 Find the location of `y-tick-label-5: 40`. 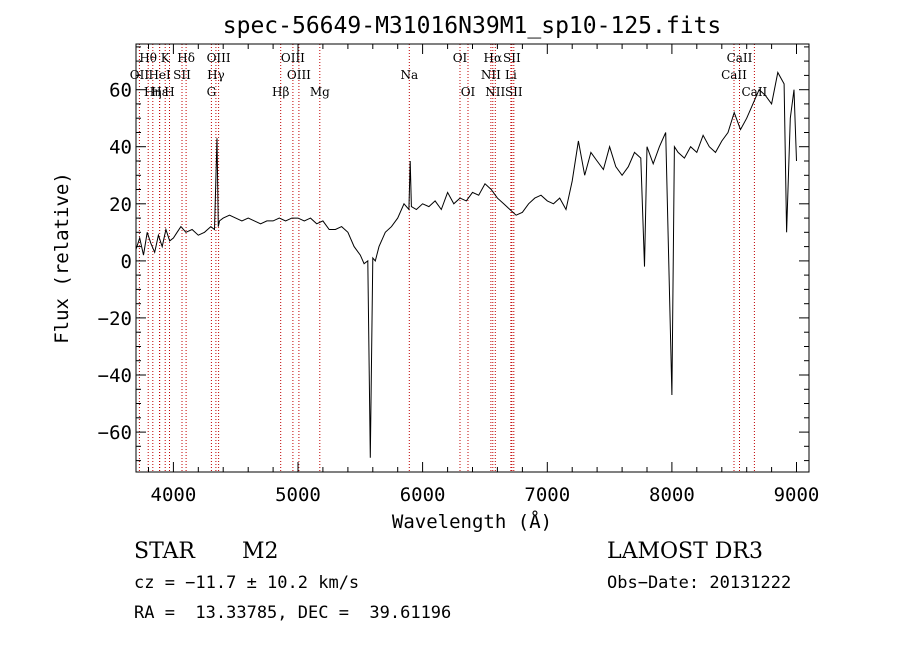

y-tick-label-5: 40 is located at coordinates (120, 148).